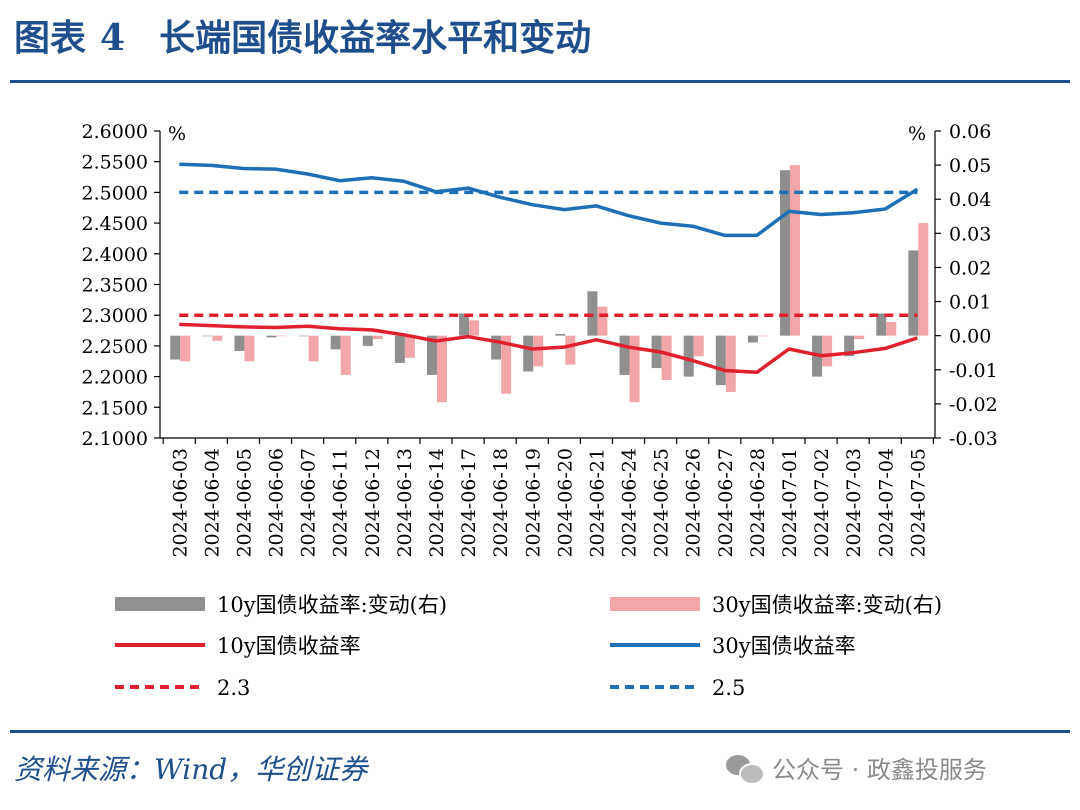  I want to click on left-tick-label: 2.1500, so click(115, 408).